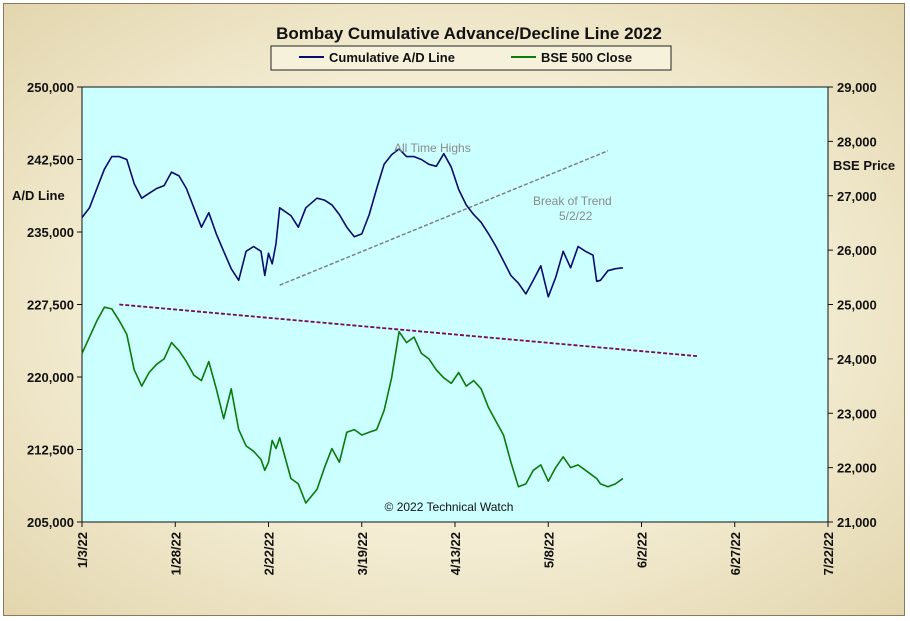  I want to click on x-tick-label: 4/13/22, so click(455, 553).